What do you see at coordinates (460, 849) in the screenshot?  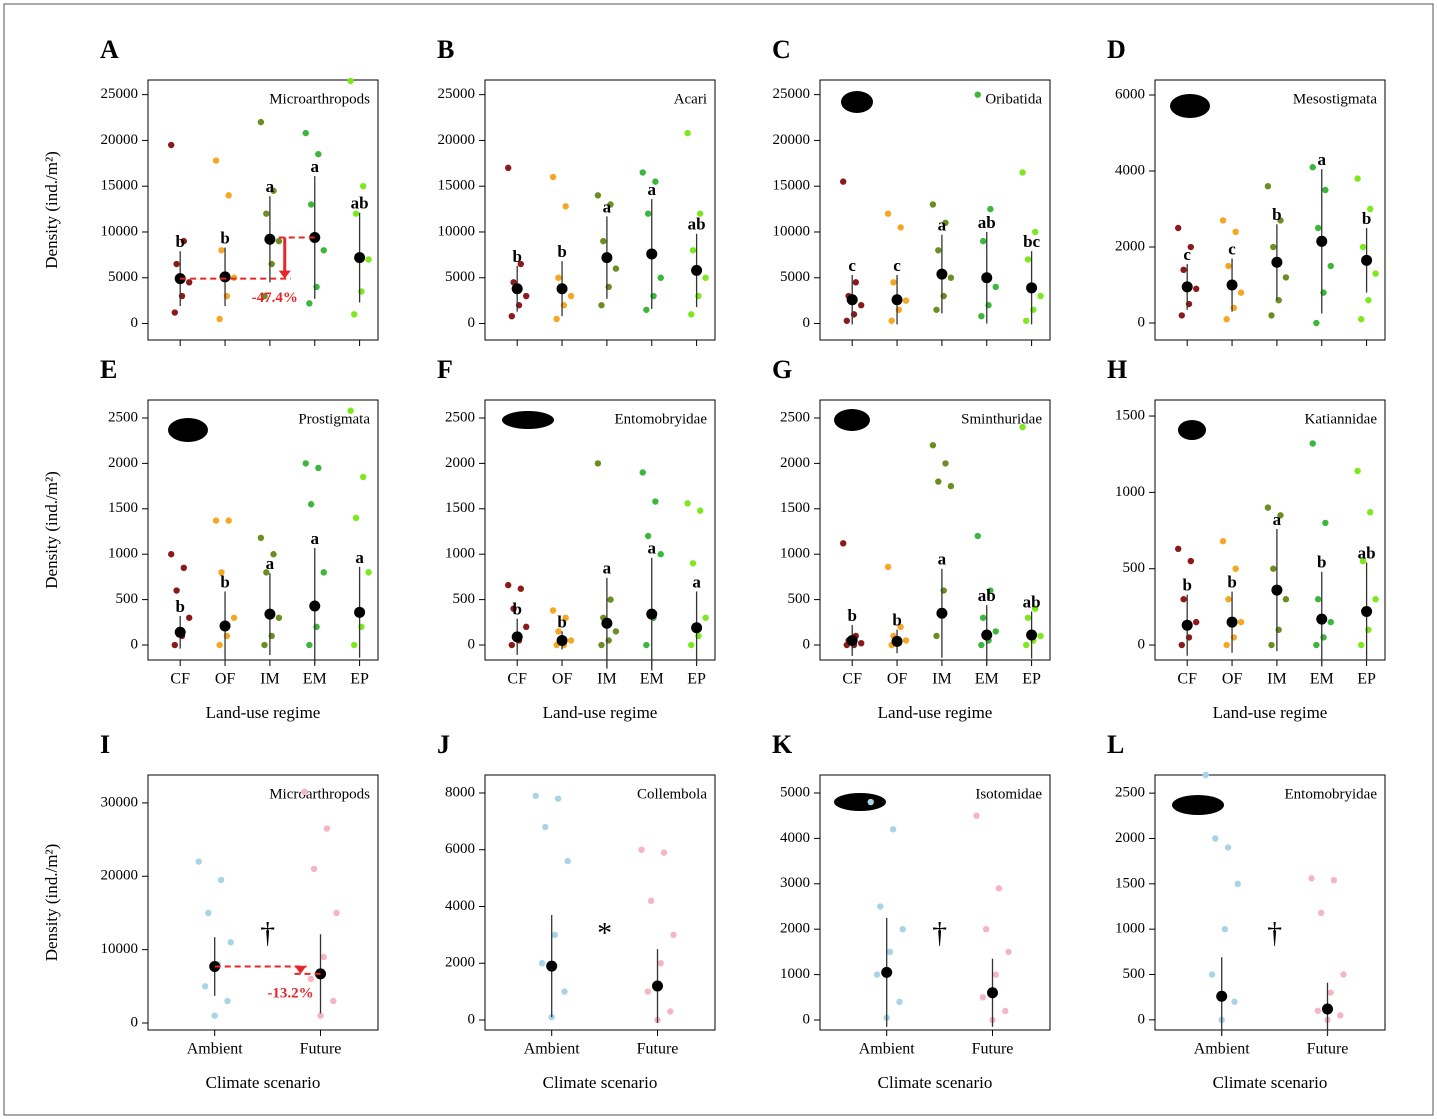 I see `y-tick-label: 6000` at bounding box center [460, 849].